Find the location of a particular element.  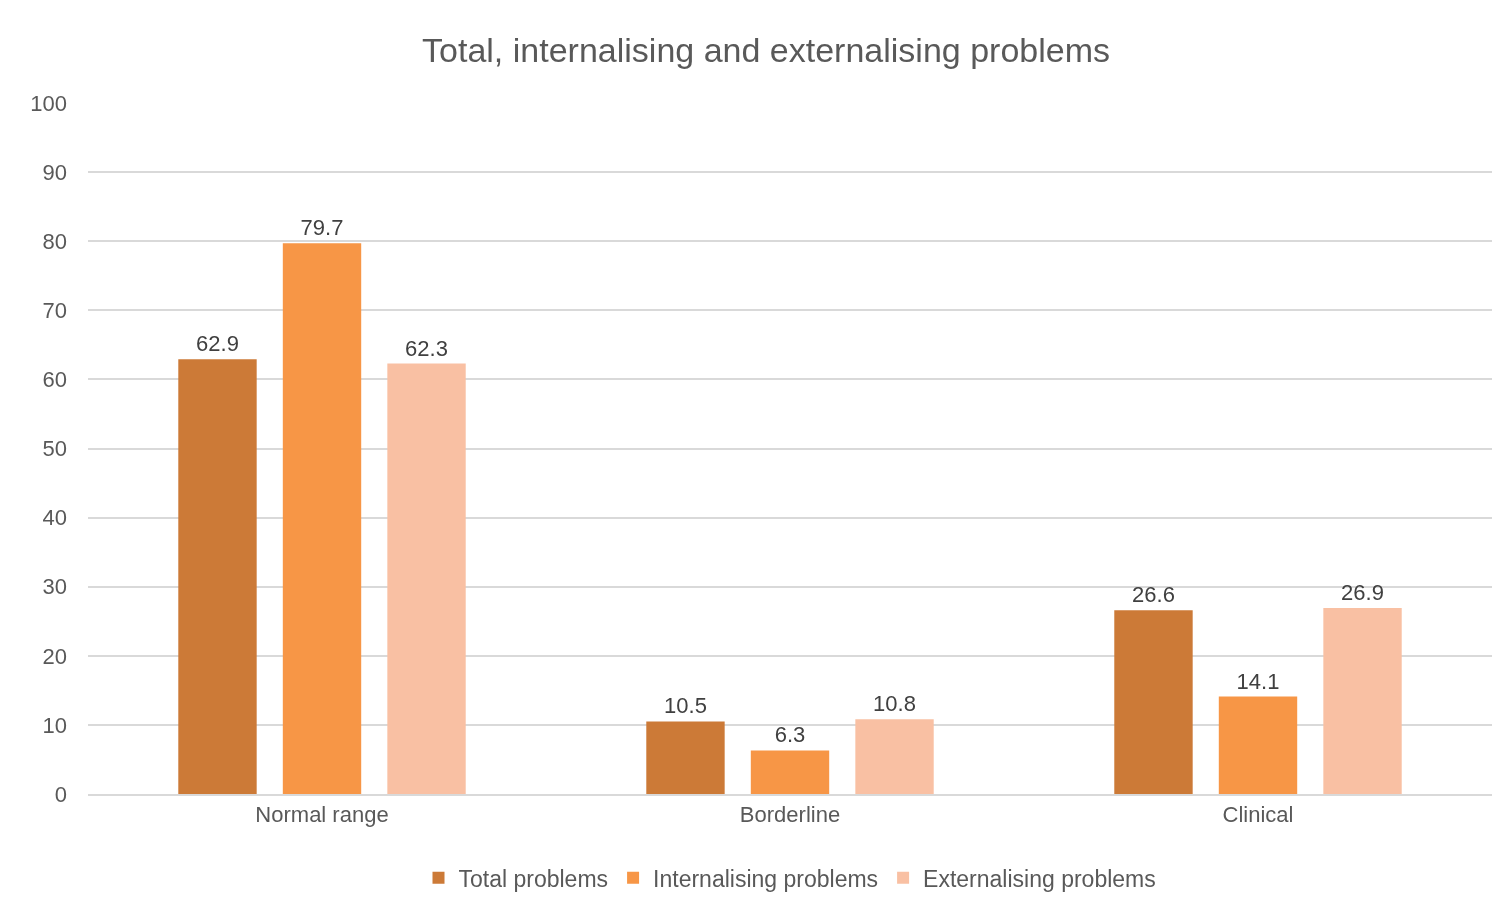

y-tick-label: 40 is located at coordinates (54, 518).